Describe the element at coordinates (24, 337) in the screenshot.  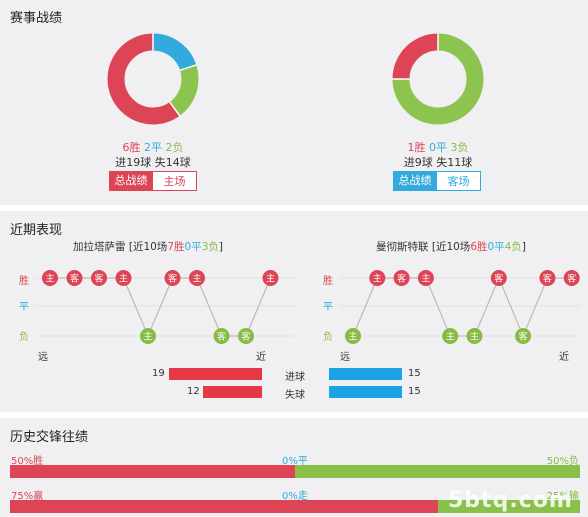
I see `home-ylabel-loss: 负` at that location.